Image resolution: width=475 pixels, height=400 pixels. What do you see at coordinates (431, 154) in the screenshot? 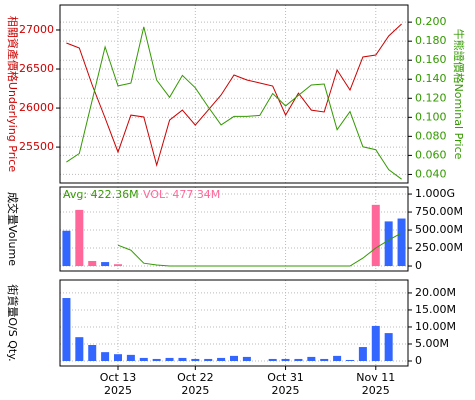
I see `y2-tick-label: 0.060` at bounding box center [431, 154].